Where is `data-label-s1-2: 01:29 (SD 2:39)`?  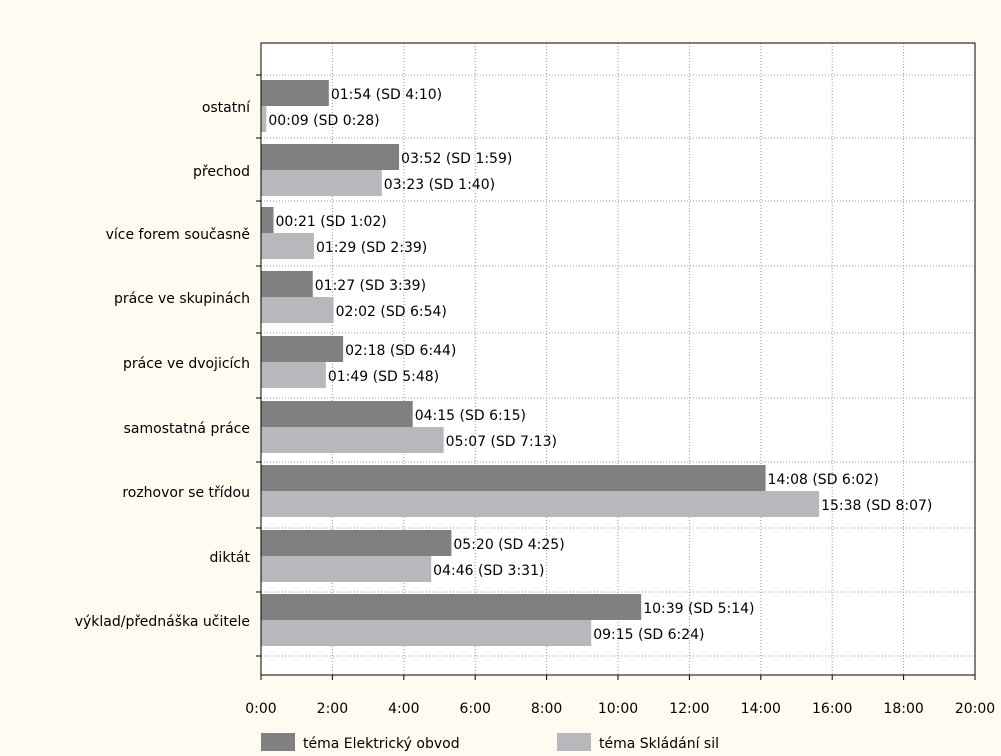
data-label-s1-2: 01:29 (SD 2:39) is located at coordinates (371, 248).